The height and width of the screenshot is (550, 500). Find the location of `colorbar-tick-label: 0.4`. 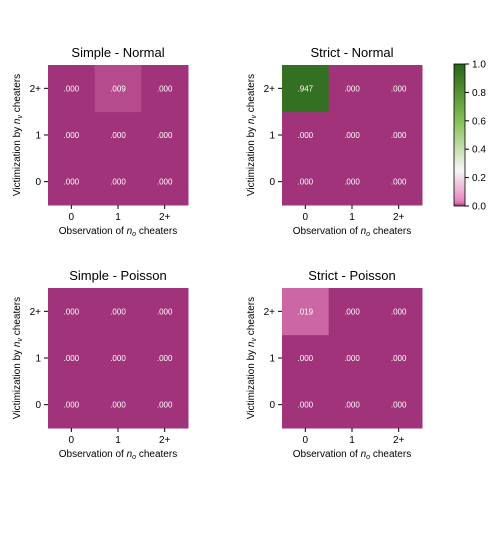

colorbar-tick-label: 0.4 is located at coordinates (479, 150).